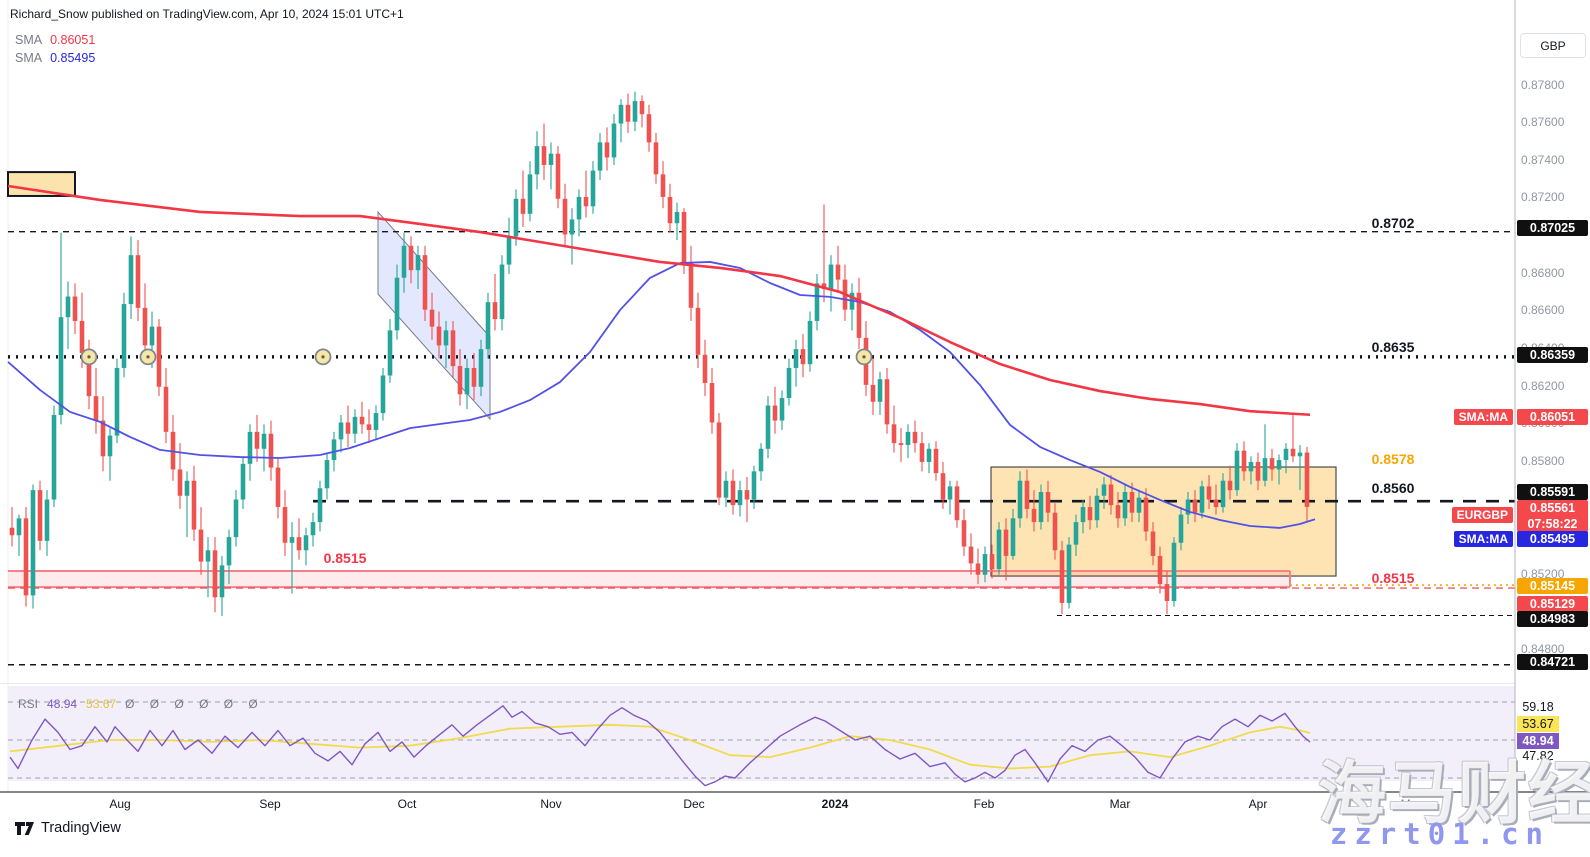 This screenshot has height=857, width=1590. What do you see at coordinates (194, 704) in the screenshot?
I see `hidden-series-icons: Ø Ø Ø Ø Ø Ø` at bounding box center [194, 704].